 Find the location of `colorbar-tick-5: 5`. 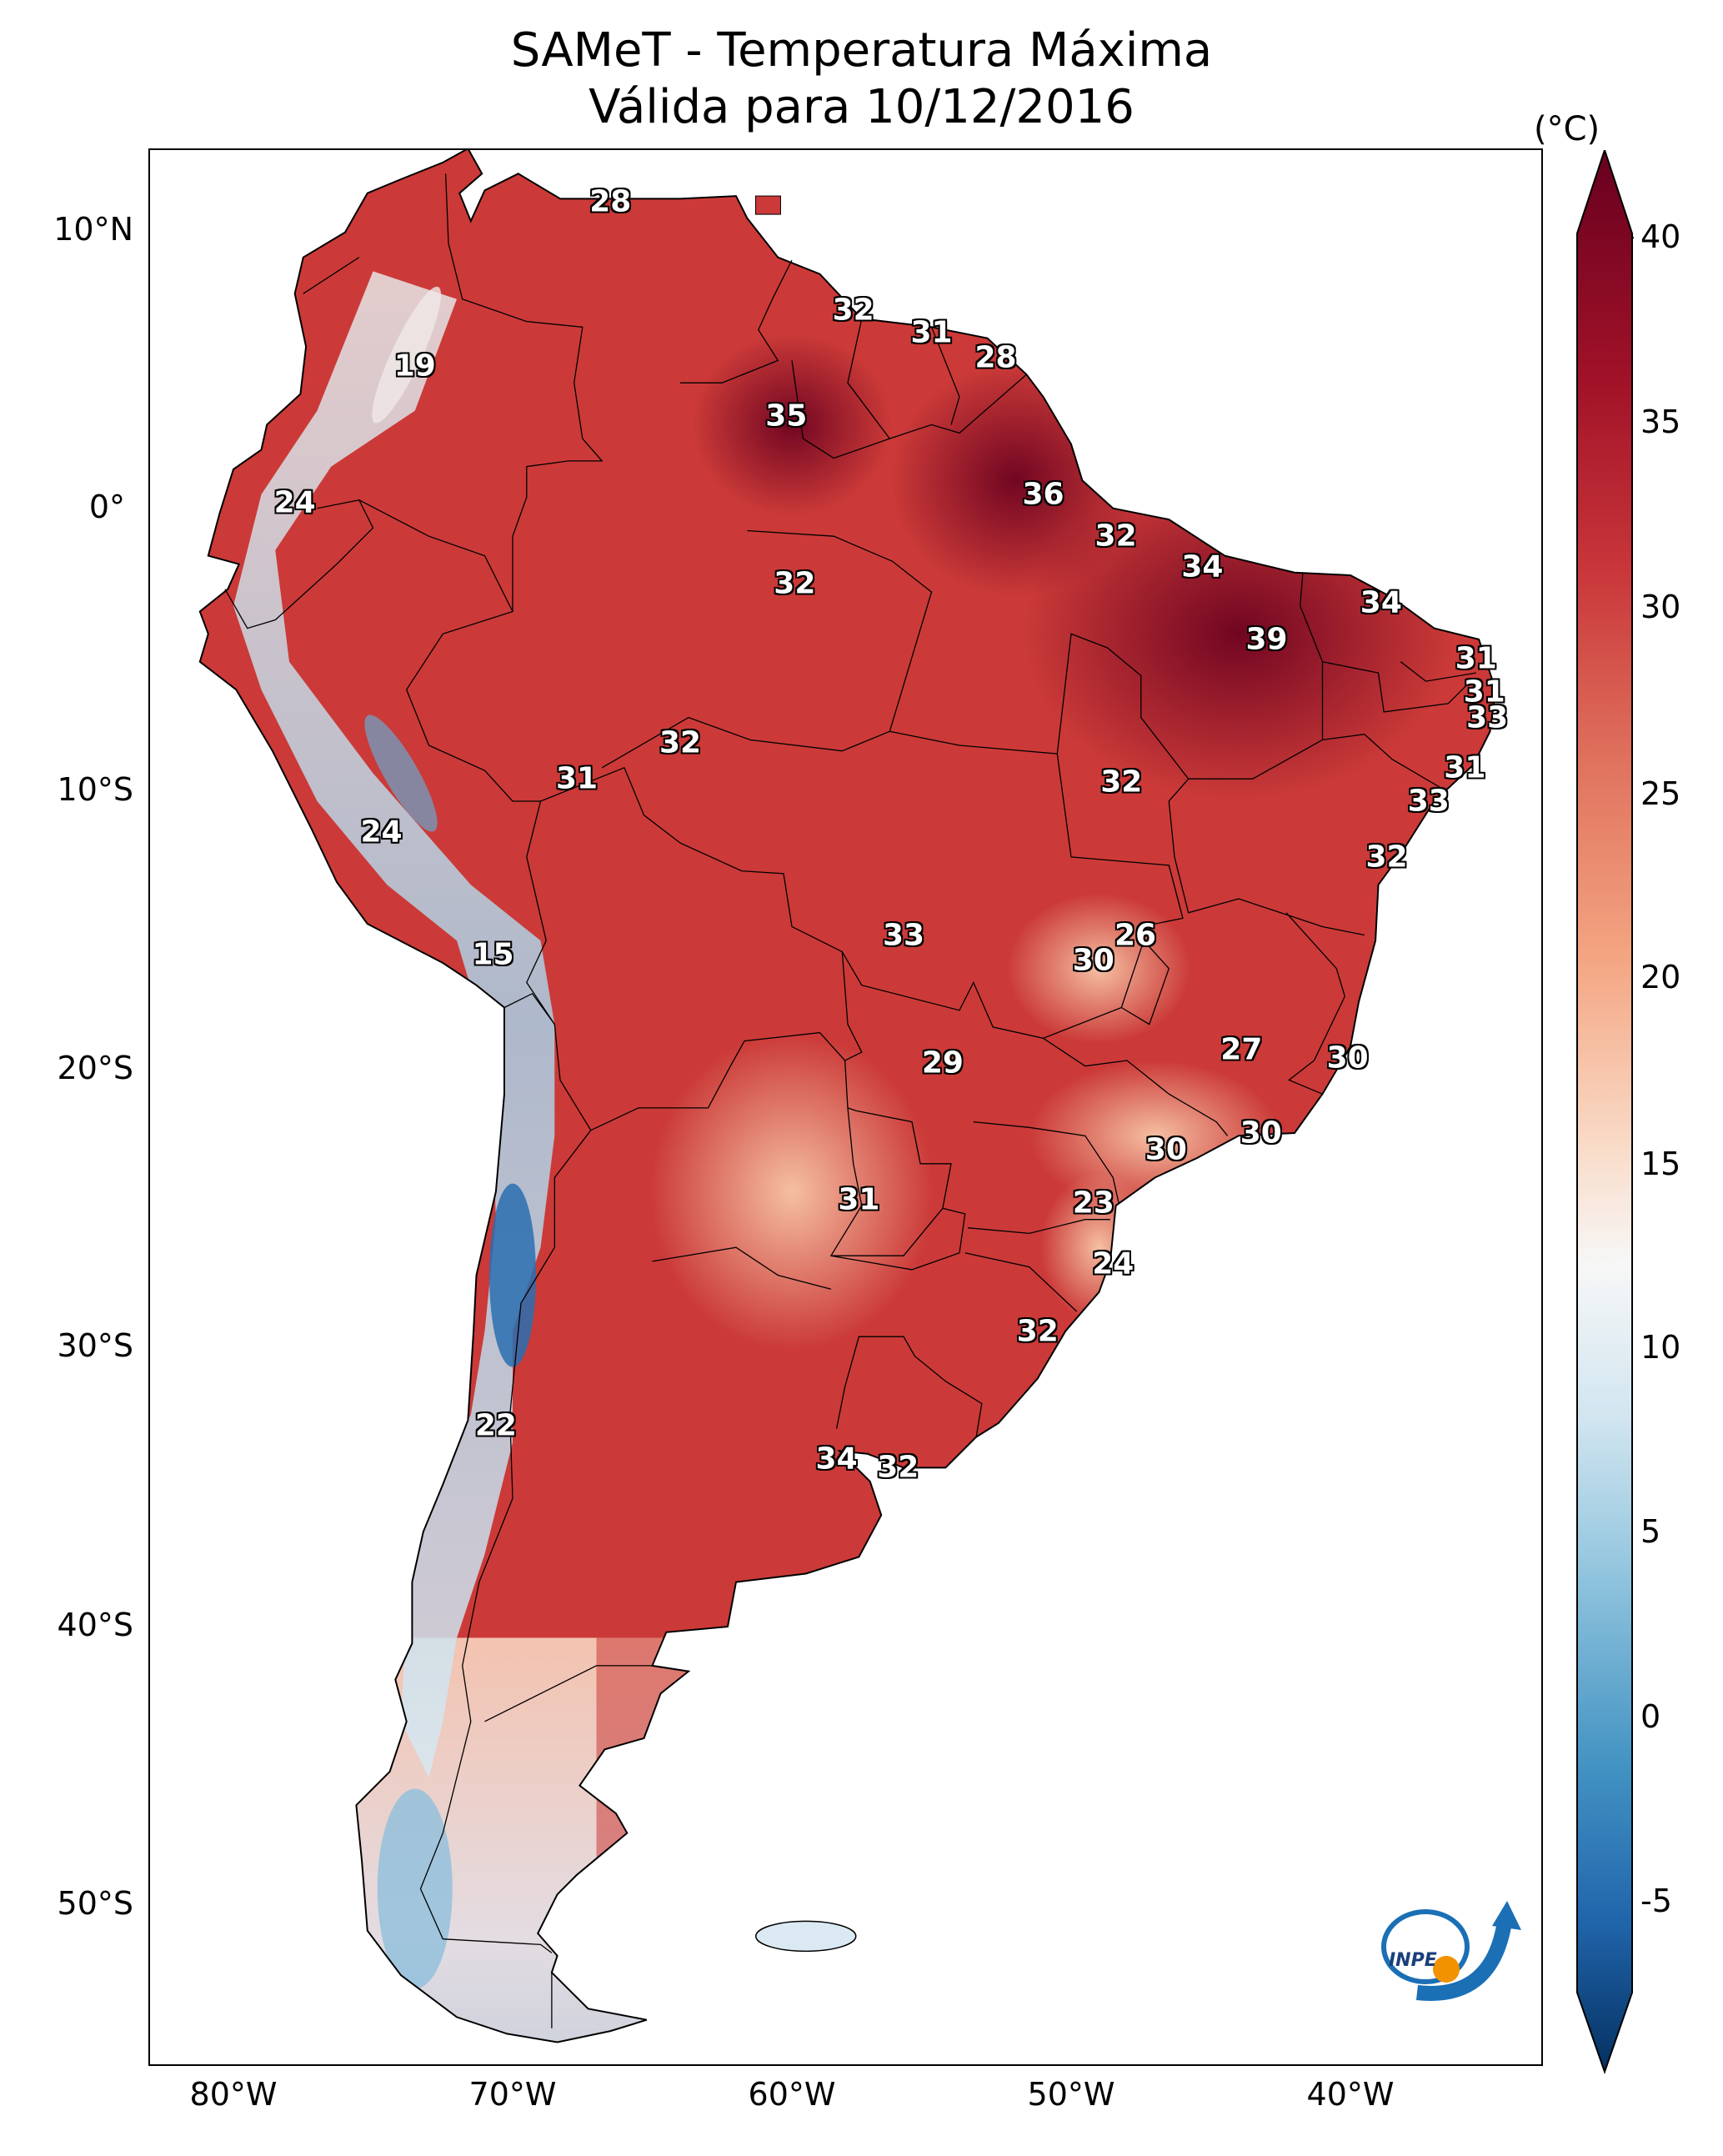

colorbar-tick-5: 5 is located at coordinates (1651, 1531).